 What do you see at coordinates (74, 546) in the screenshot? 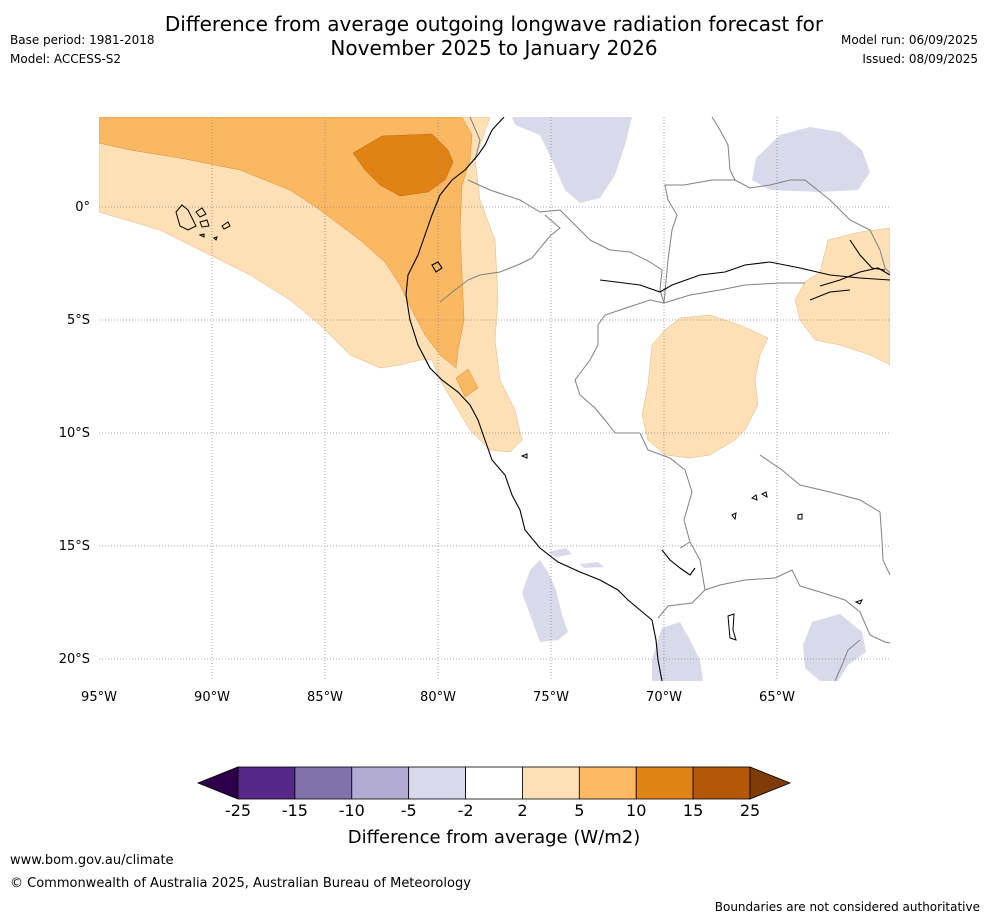
I see `lat-tick-label: 15°S` at bounding box center [74, 546].